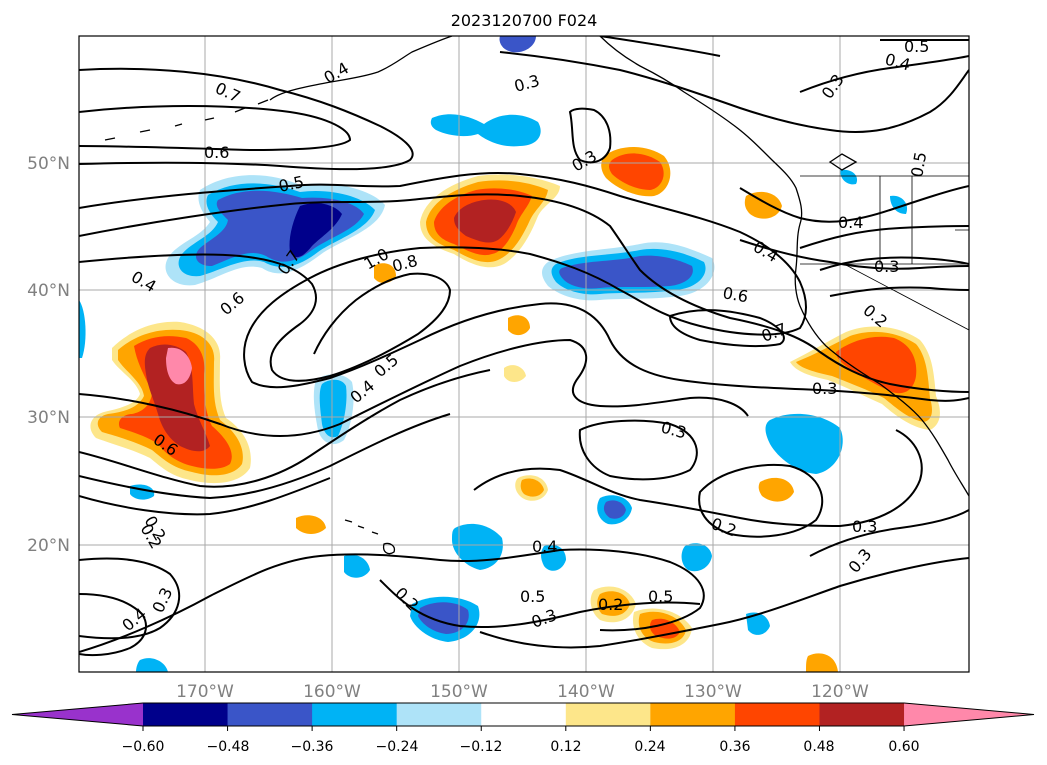  What do you see at coordinates (734, 747) in the screenshot?
I see `colorbar-tick-label: 0.36` at bounding box center [734, 747].